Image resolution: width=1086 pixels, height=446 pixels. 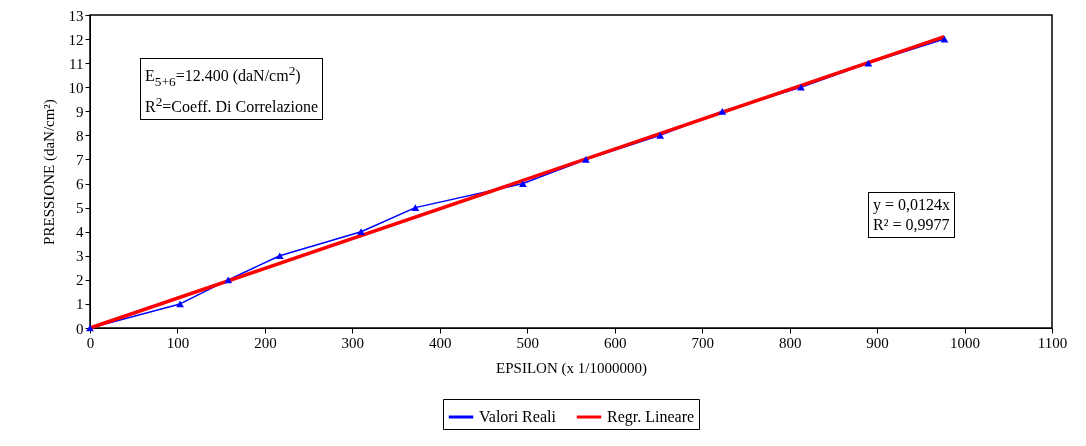 I want to click on annotation: y = 0,0124x R² = 0,9977, so click(x=912, y=215).